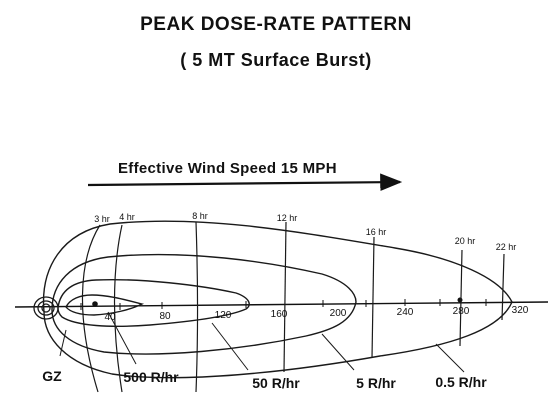  I want to click on tick-label-280: 280, so click(461, 311).